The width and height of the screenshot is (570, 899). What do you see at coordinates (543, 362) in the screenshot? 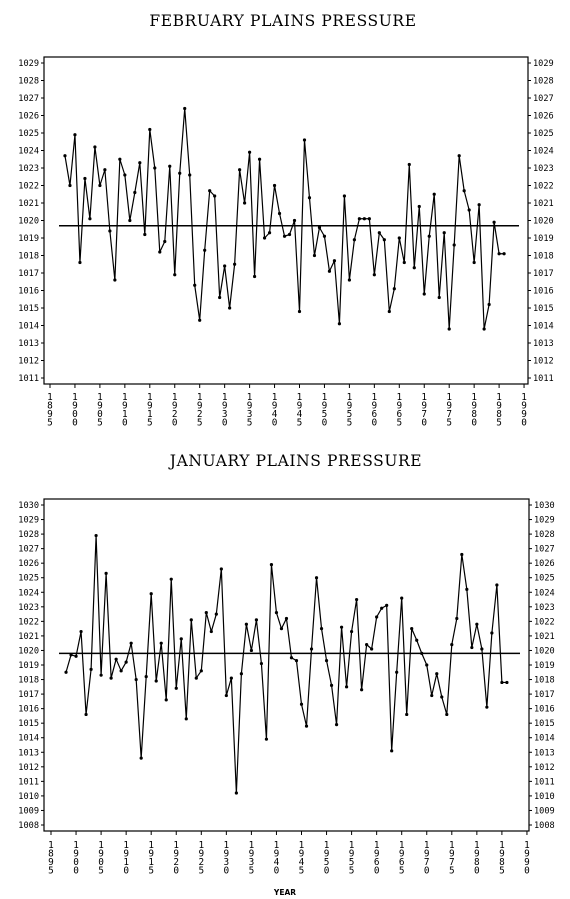
I see `february-y-tick-label-right: 1012` at bounding box center [543, 362].